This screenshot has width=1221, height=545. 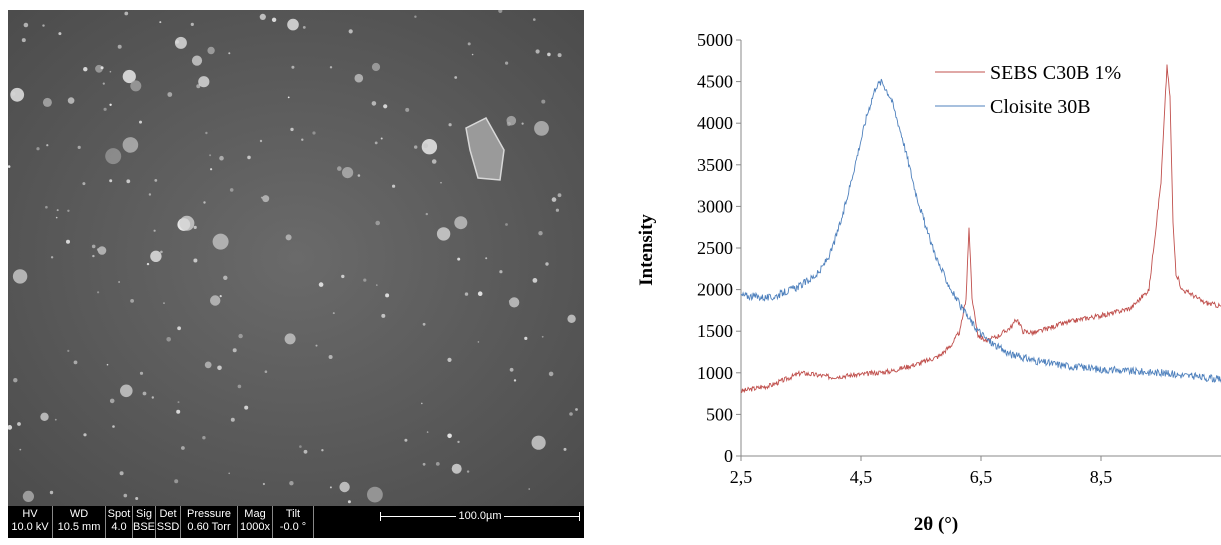 What do you see at coordinates (1055, 73) in the screenshot?
I see `legend-label: SEBS C30B 1%` at bounding box center [1055, 73].